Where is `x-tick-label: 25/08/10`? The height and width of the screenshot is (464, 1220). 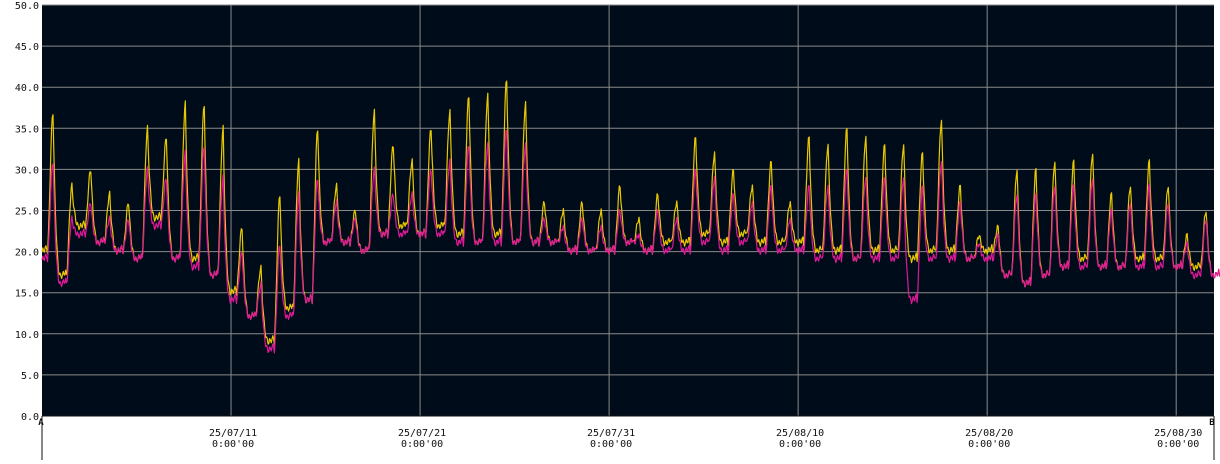 x-tick-label: 25/08/10 is located at coordinates (800, 433).